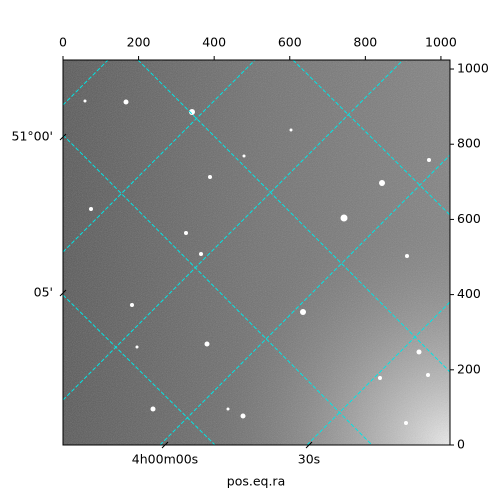 The width and height of the screenshot is (500, 500). I want to click on y-tick-label: 0, so click(461, 444).